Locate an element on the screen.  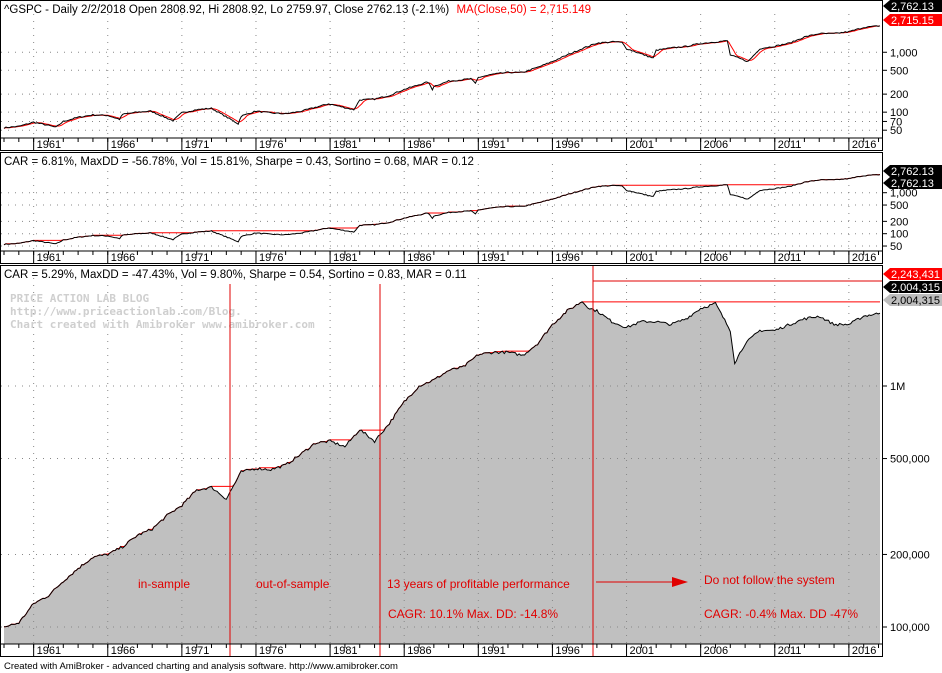
y-tick-label: 70 is located at coordinates (896, 122).